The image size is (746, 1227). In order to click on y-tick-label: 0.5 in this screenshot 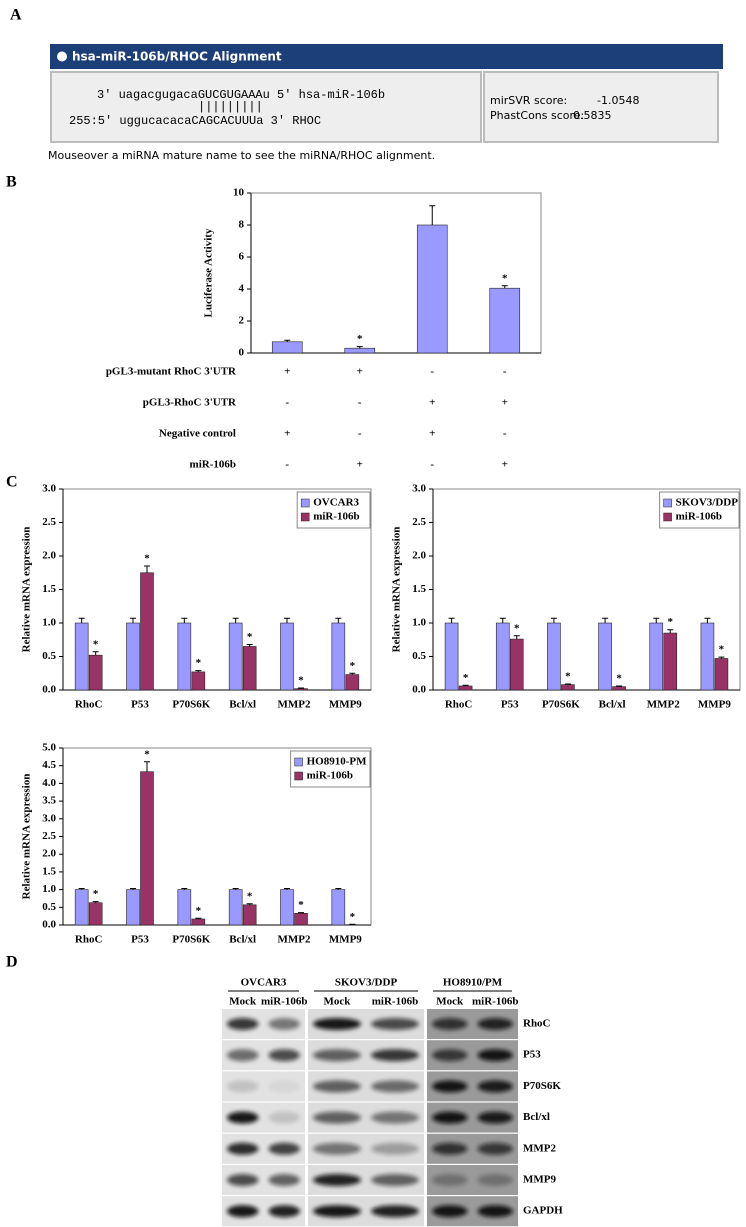, I will do `click(49, 656)`.